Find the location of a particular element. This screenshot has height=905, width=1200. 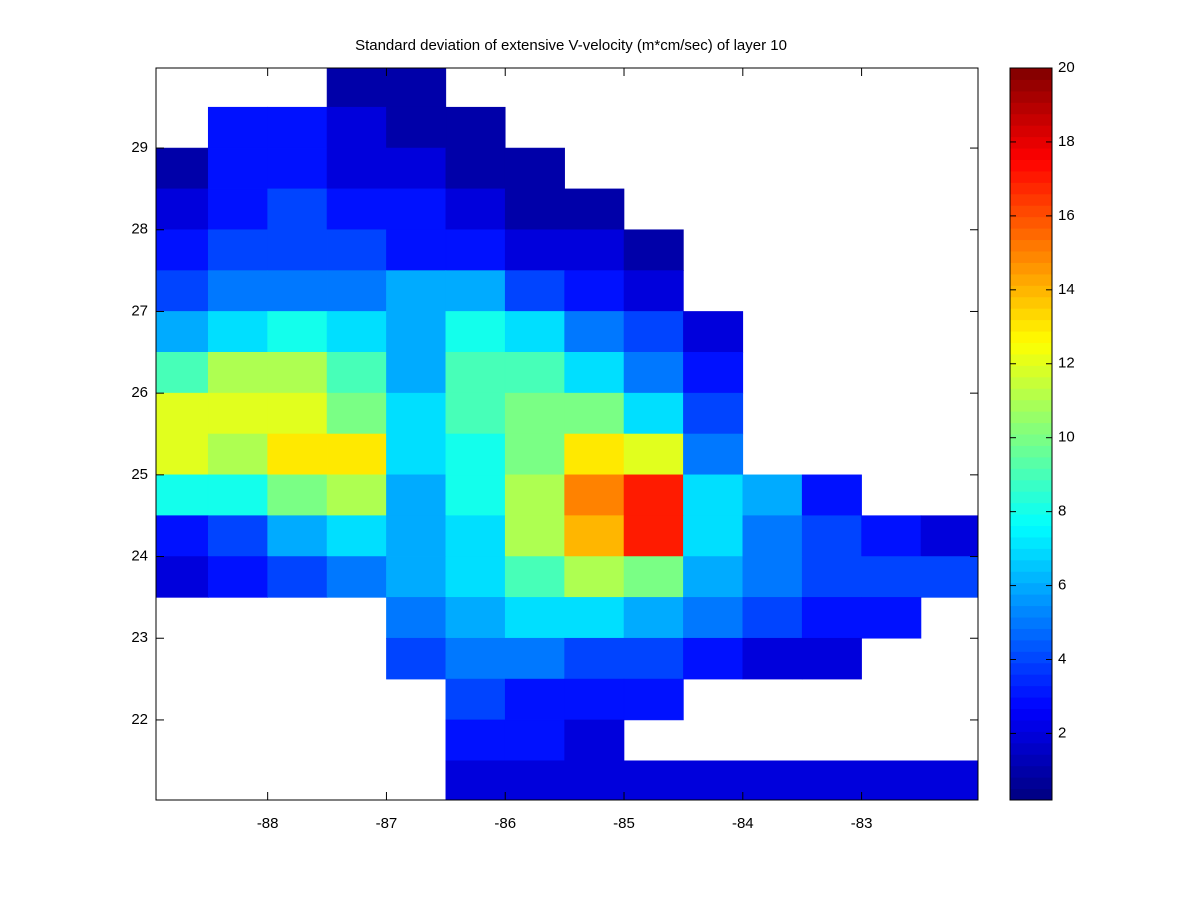

colorbar-tick-label: 20 is located at coordinates (1066, 67).